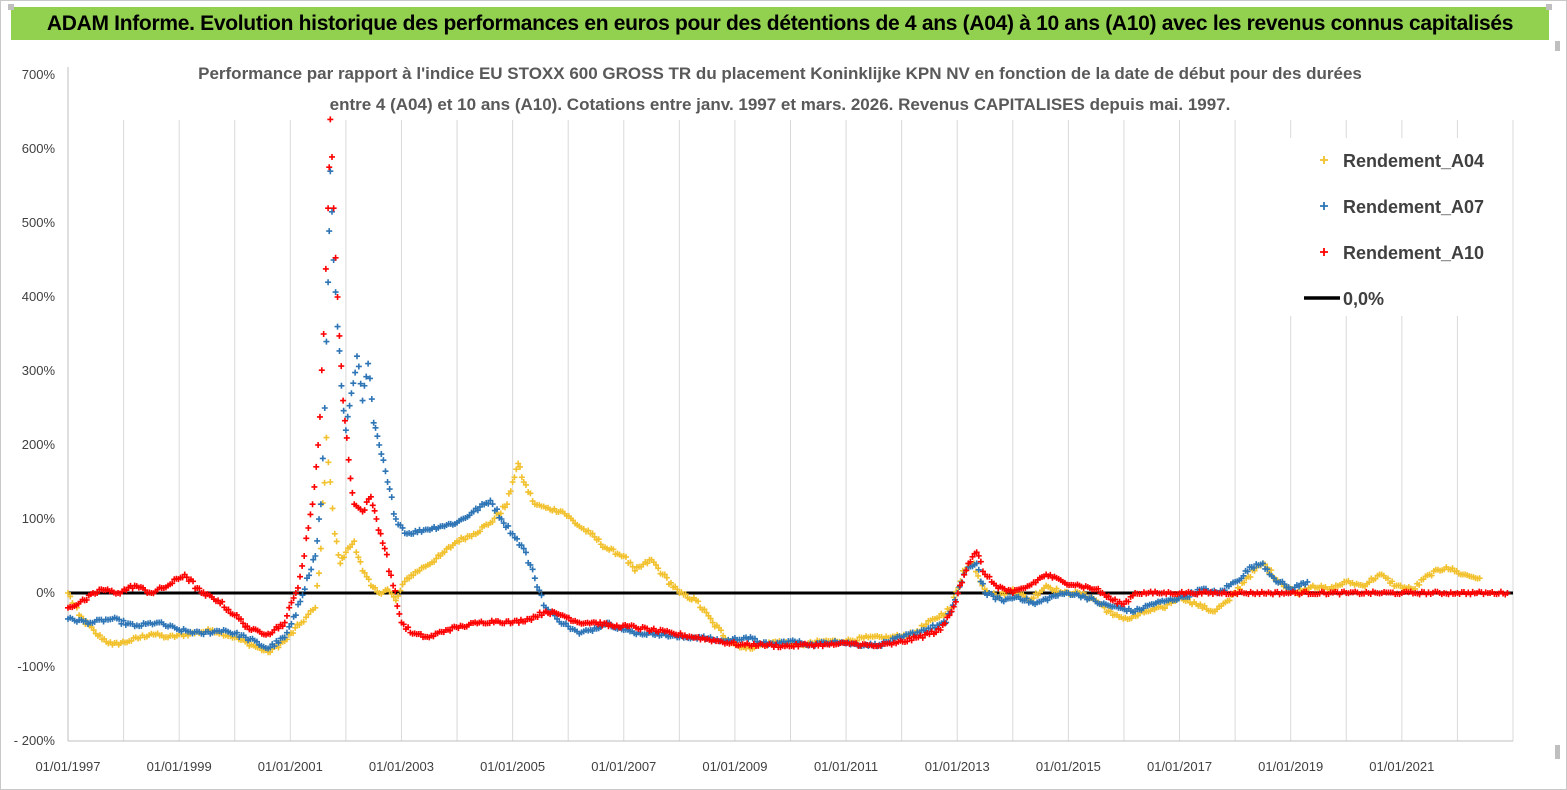 This screenshot has height=790, width=1567. Describe the element at coordinates (39, 370) in the screenshot. I see `y-tick-label: 300%` at that location.